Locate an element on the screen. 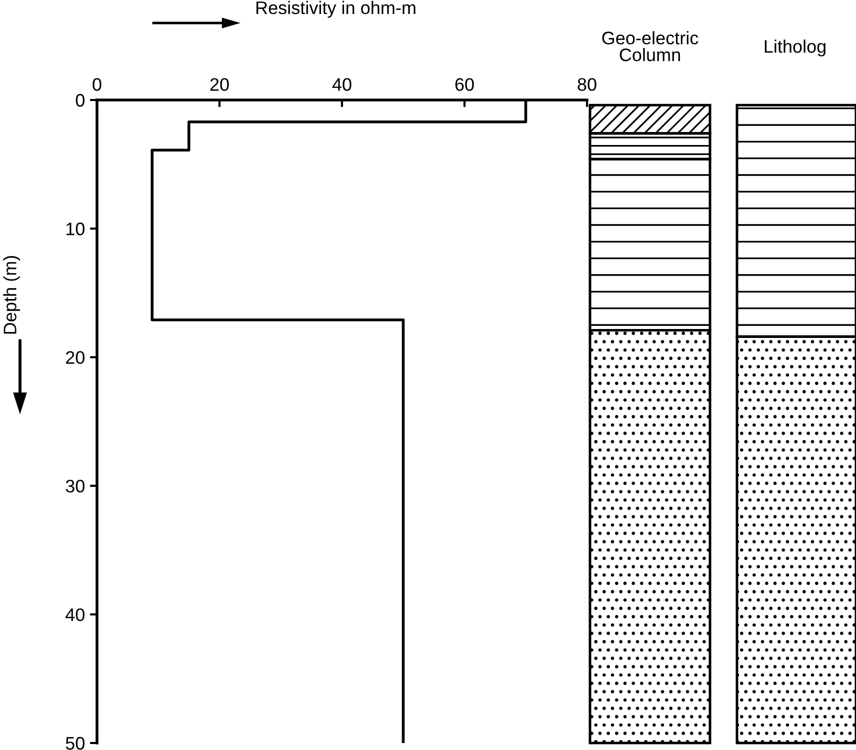 This screenshot has width=856, height=750. y-axis-title: Depth (m) is located at coordinates (11, 295).